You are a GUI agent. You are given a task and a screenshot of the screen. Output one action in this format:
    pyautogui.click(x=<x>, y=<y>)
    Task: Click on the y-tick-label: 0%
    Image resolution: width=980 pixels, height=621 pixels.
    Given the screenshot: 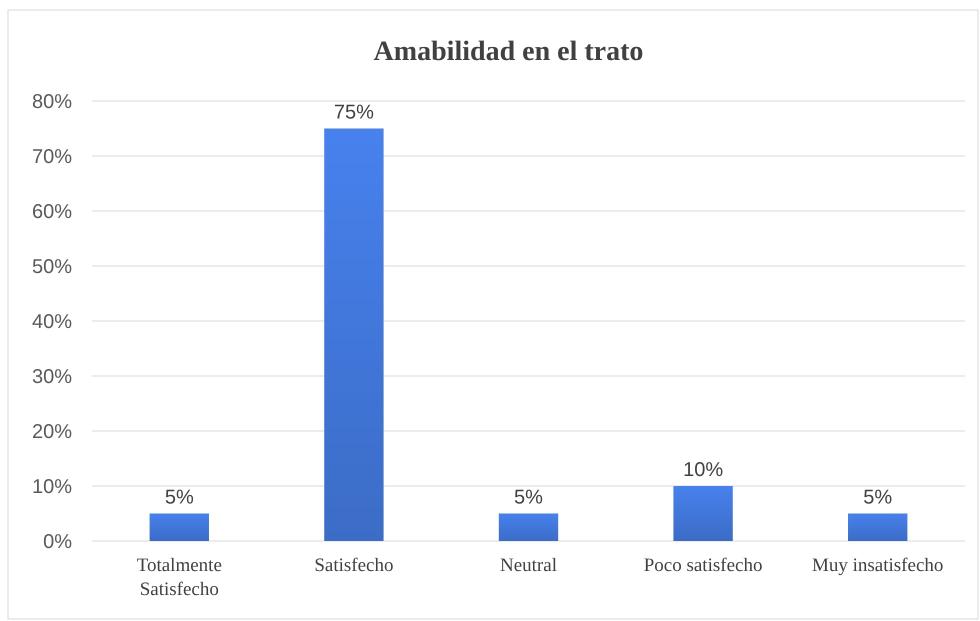 What is the action you would take?
    pyautogui.click(x=57, y=542)
    